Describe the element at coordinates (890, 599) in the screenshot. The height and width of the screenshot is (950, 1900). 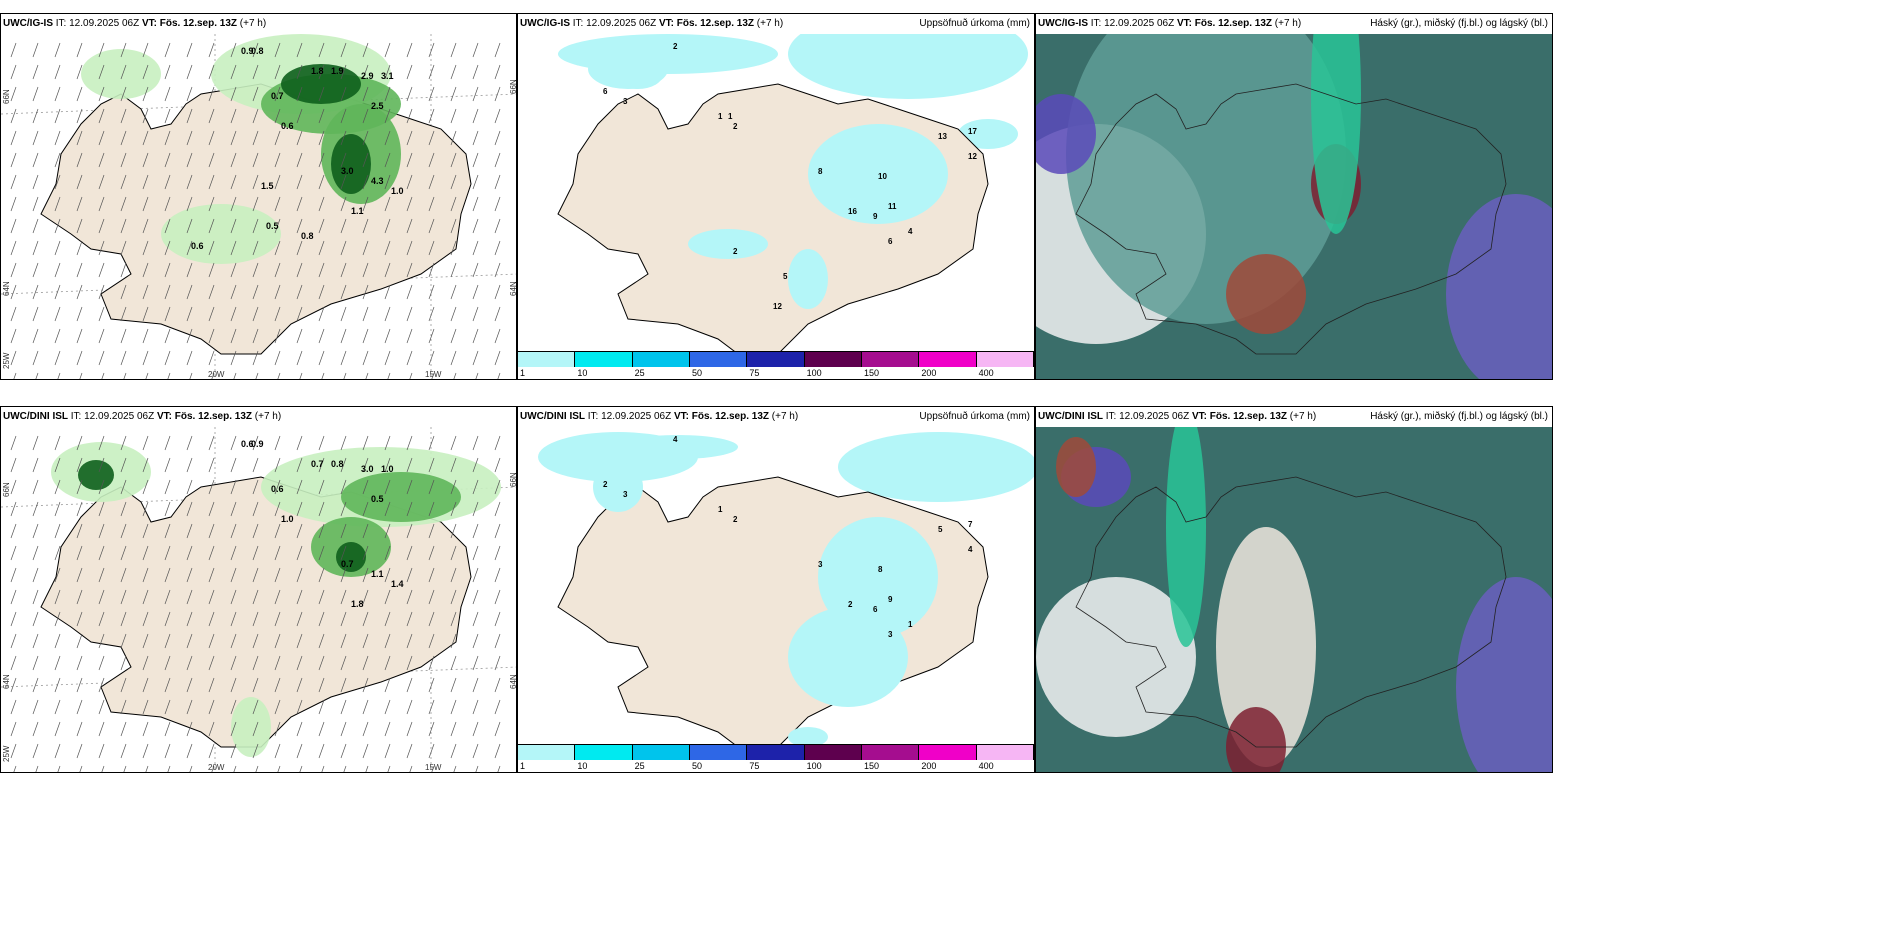
I see `accum-value-label: 9` at that location.